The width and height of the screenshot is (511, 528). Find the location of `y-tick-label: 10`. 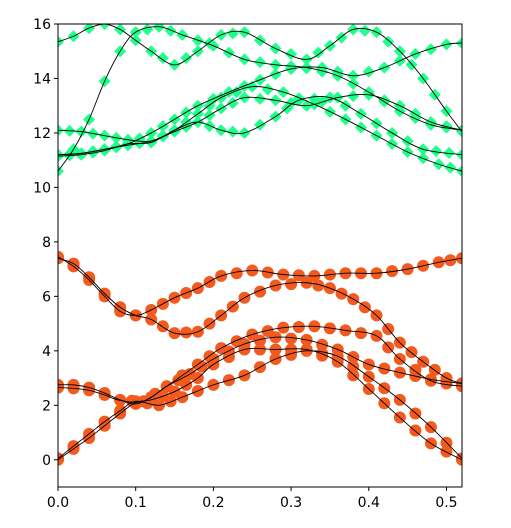

y-tick-label: 10 is located at coordinates (42, 188).